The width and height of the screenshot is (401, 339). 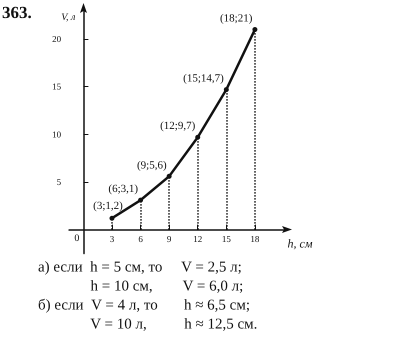 What do you see at coordinates (123, 189) in the screenshot?
I see `data-label: (6;3,1)` at bounding box center [123, 189].